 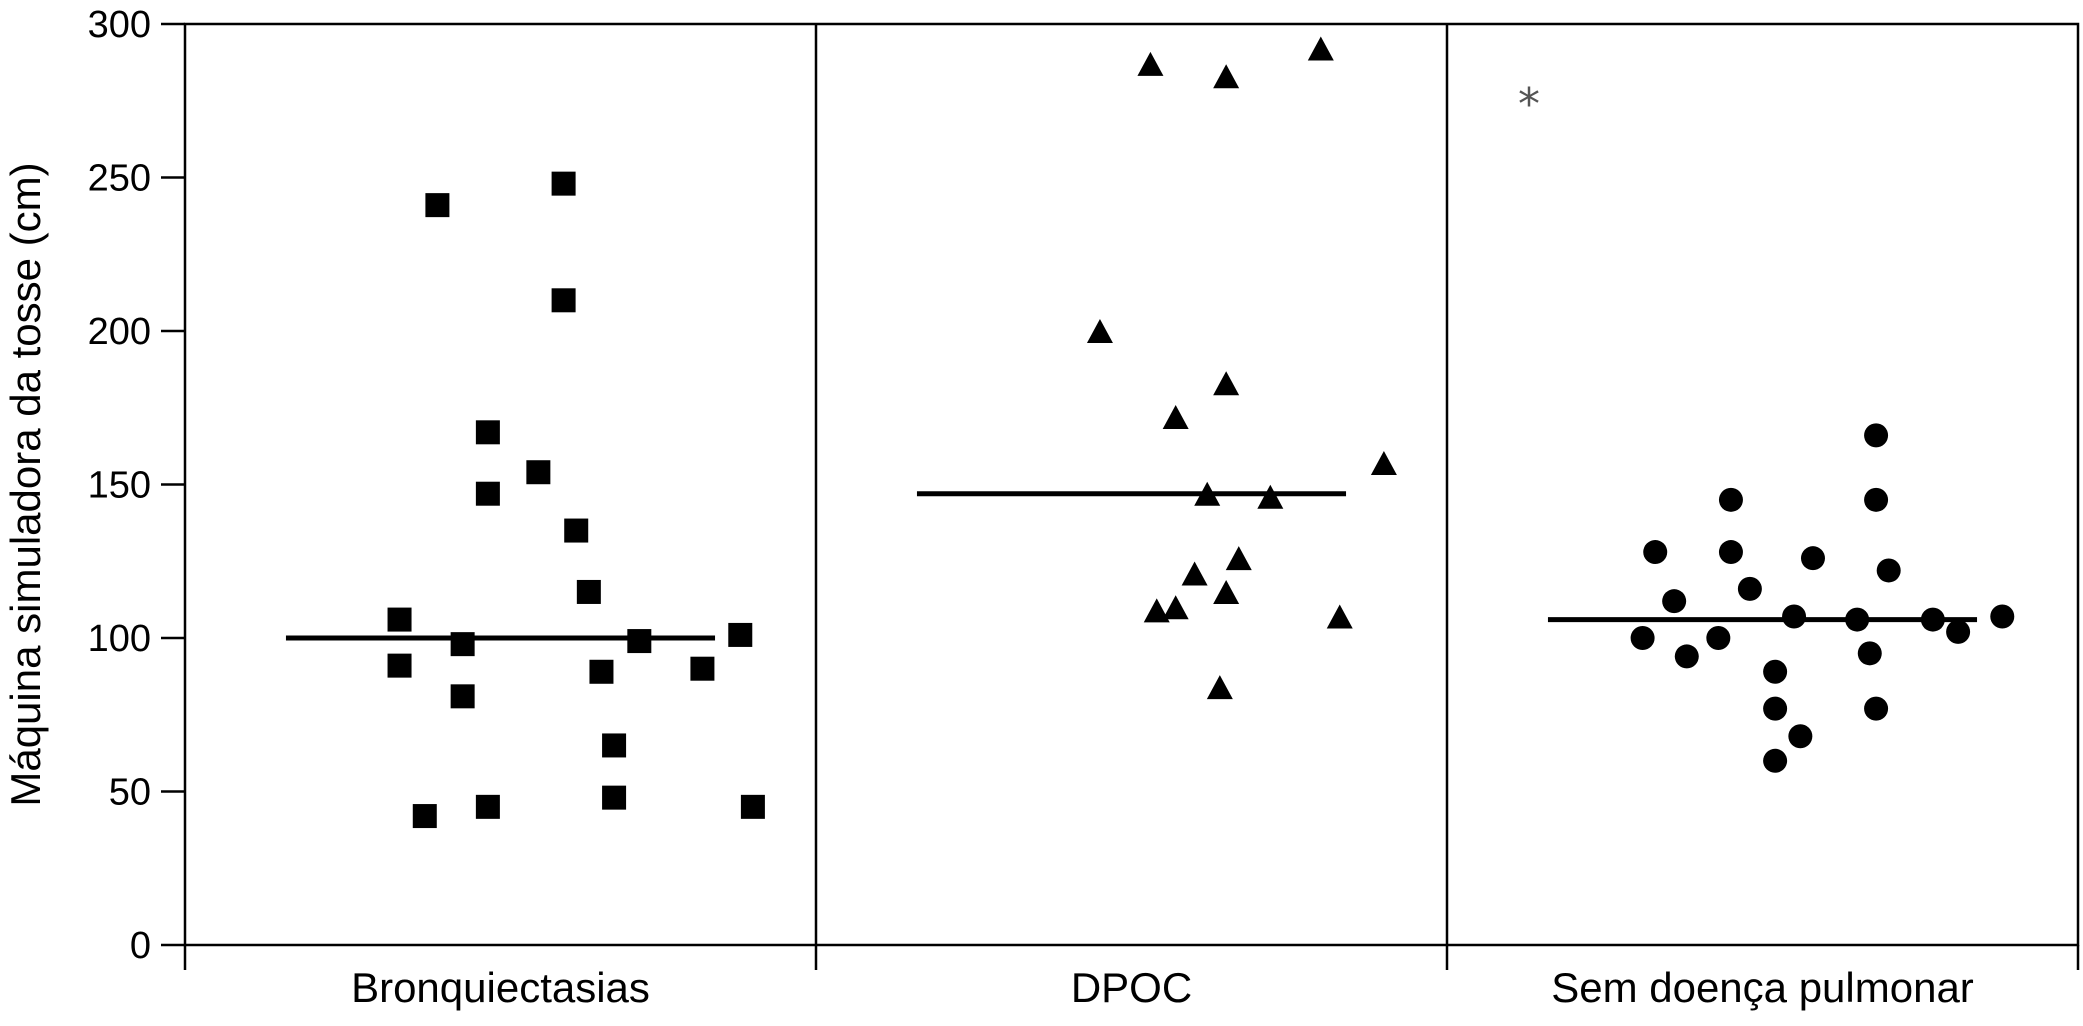 What do you see at coordinates (1762, 987) in the screenshot?
I see `category-label: Sem doença pulmonar` at bounding box center [1762, 987].